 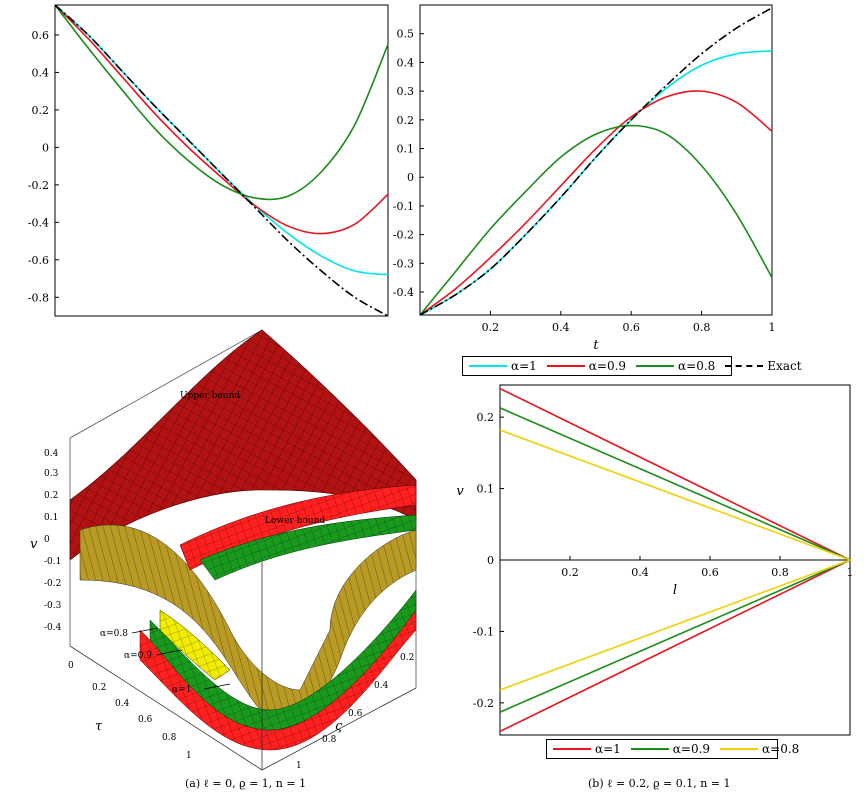 What do you see at coordinates (71, 666) in the screenshot?
I see `origin-label: 0` at bounding box center [71, 666].